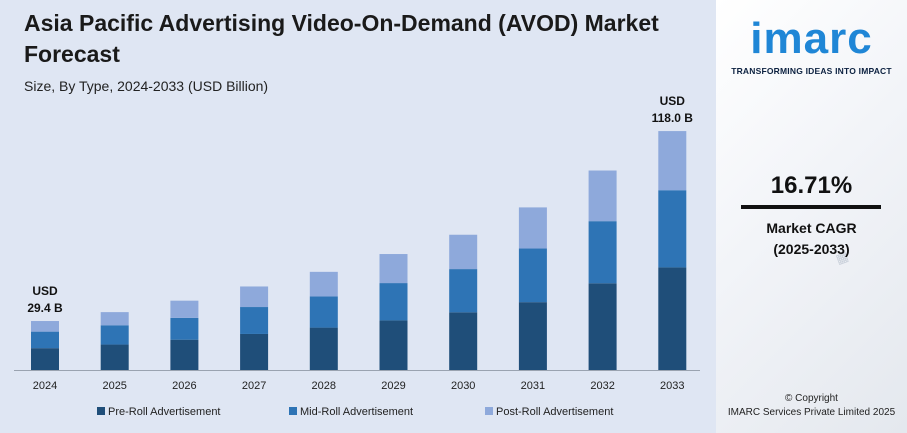 The height and width of the screenshot is (433, 907). Describe the element at coordinates (811, 239) in the screenshot. I see `cagr-label: Market CAGR (2025-2033)` at that location.